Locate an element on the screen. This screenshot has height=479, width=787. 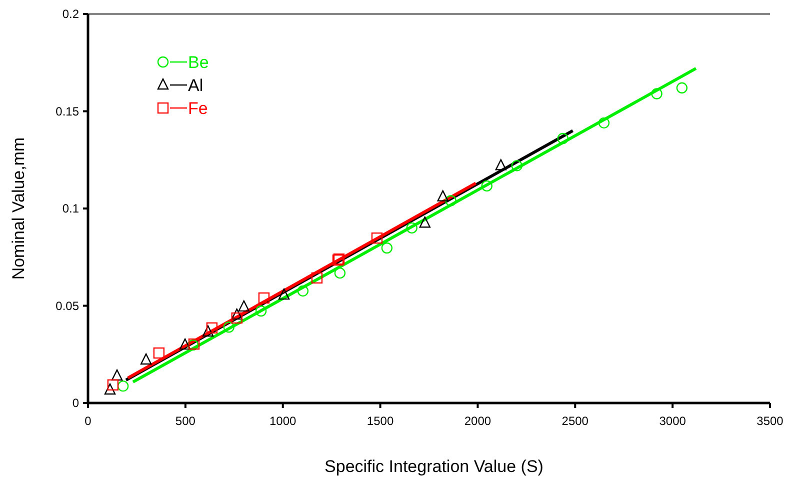
y-tick-label: 0.05 is located at coordinates (68, 305).